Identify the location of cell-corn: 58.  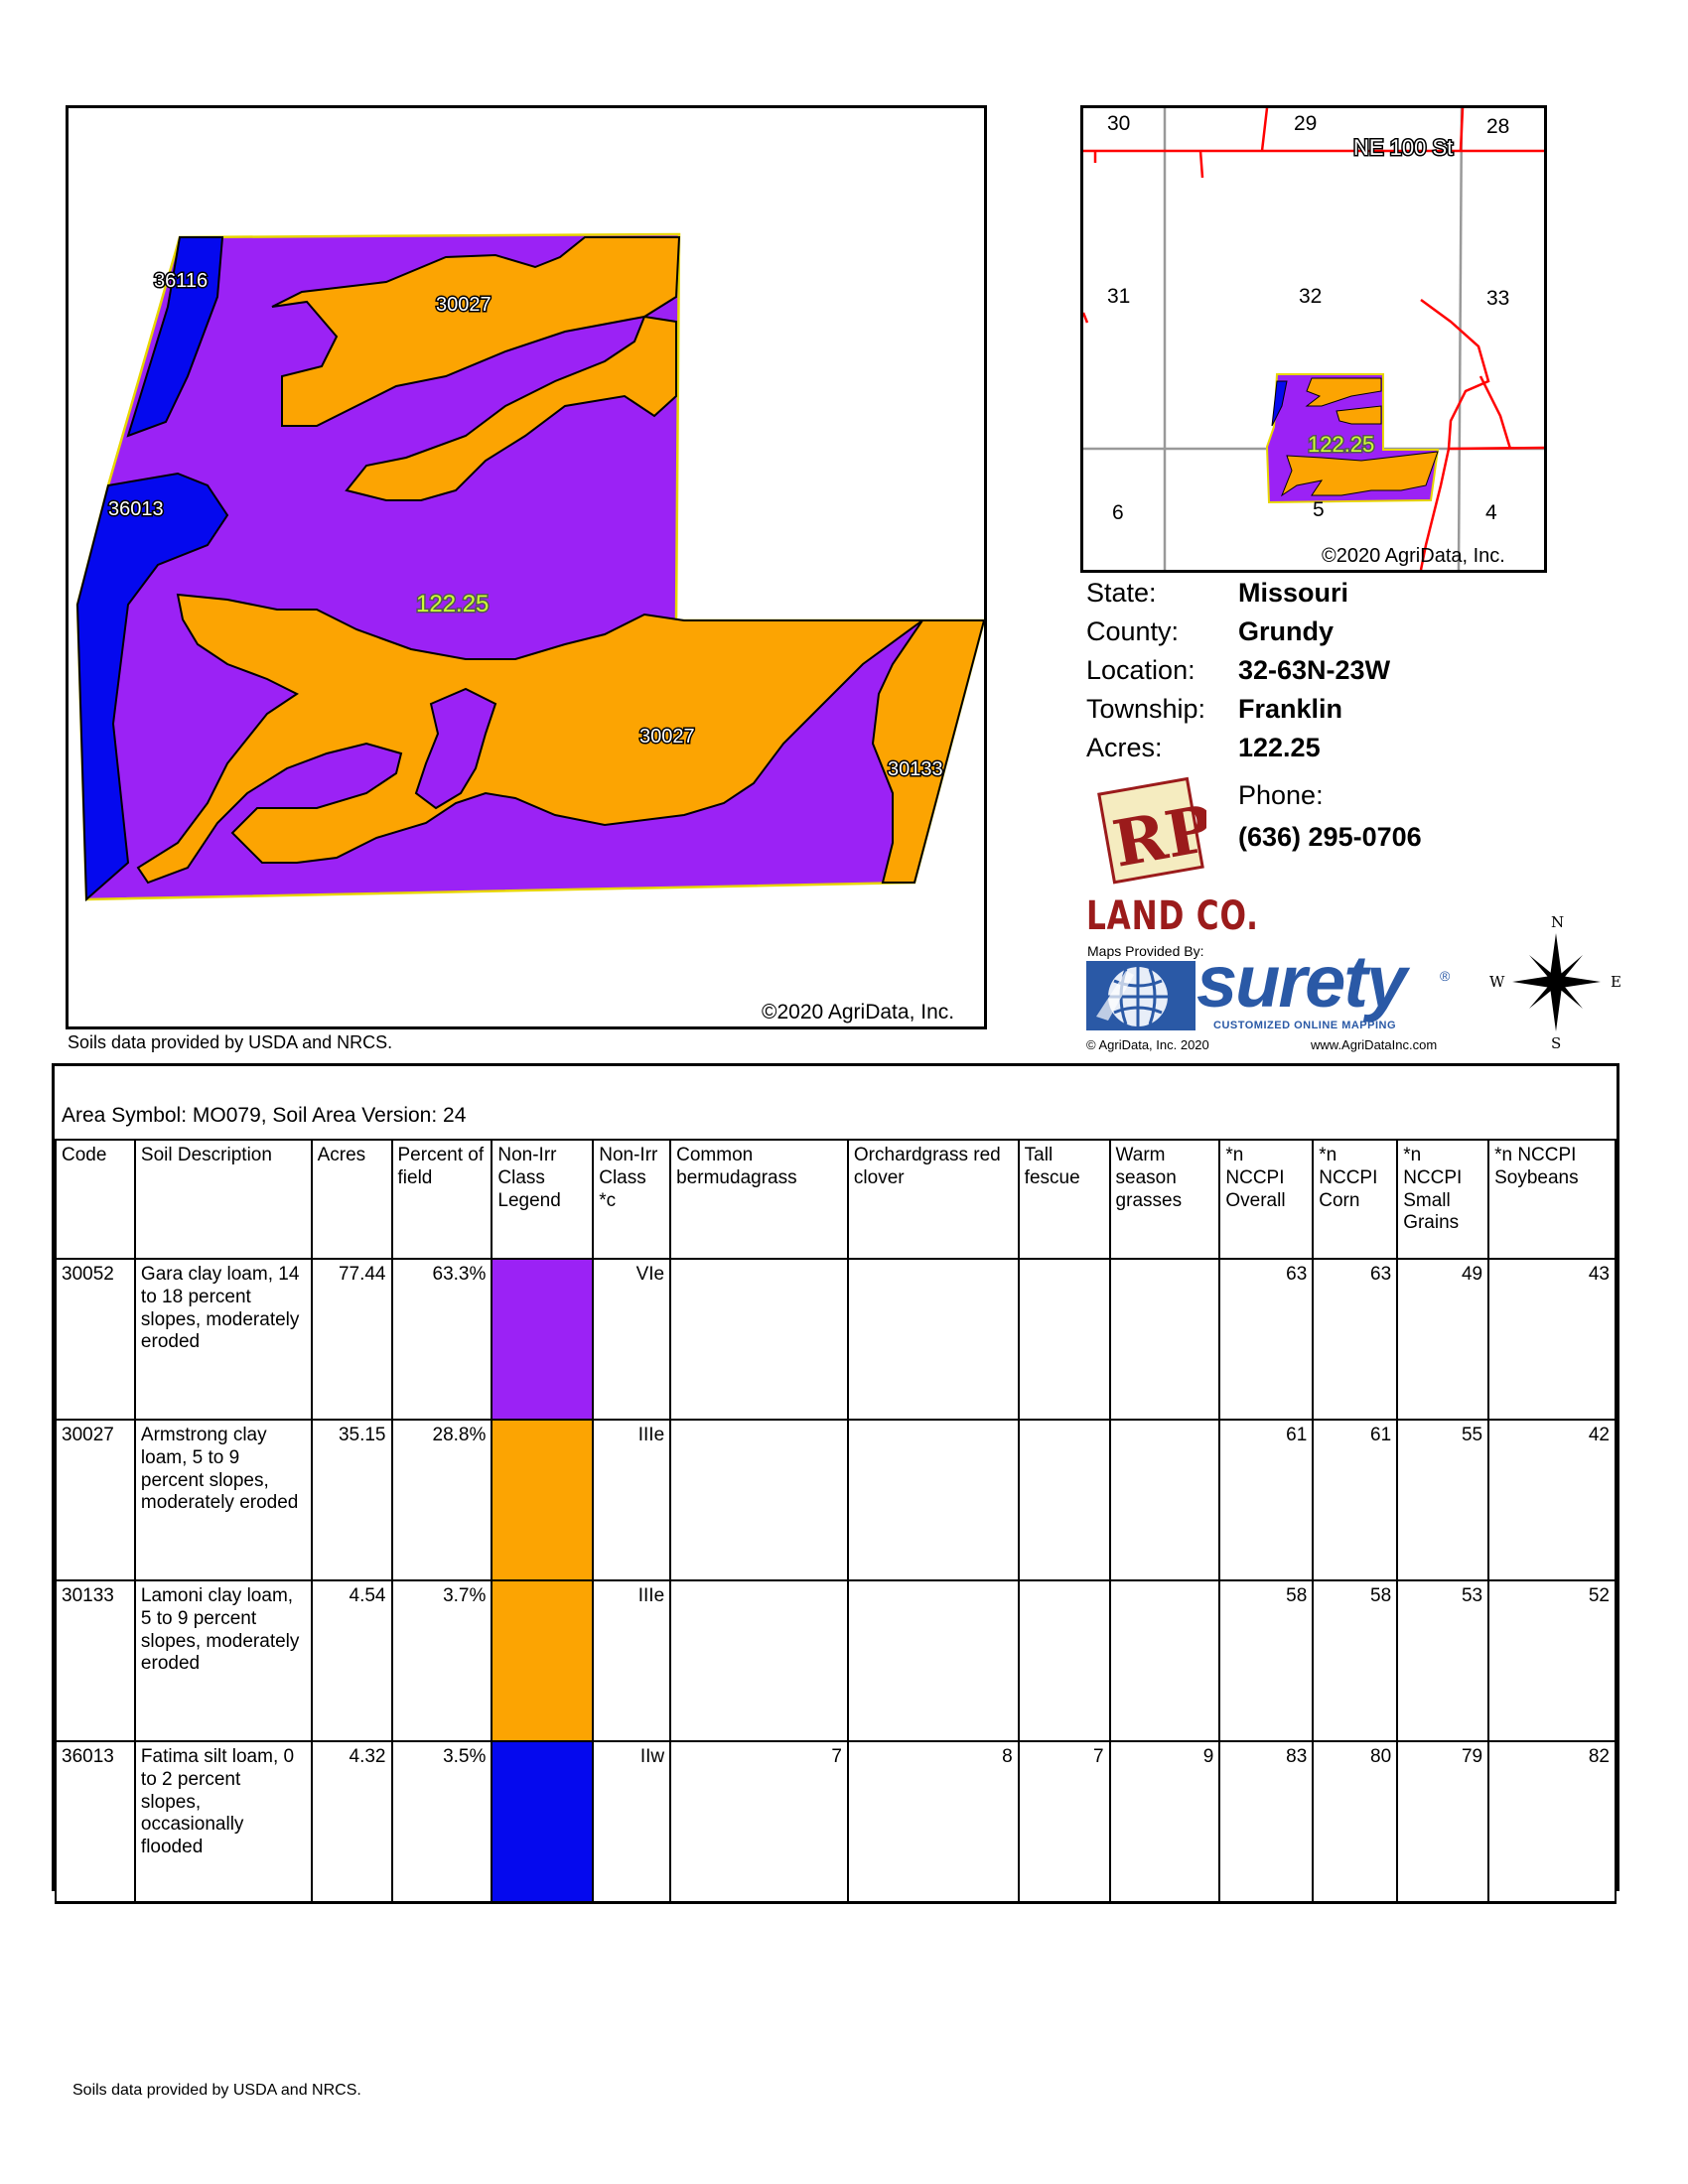
(1355, 1660).